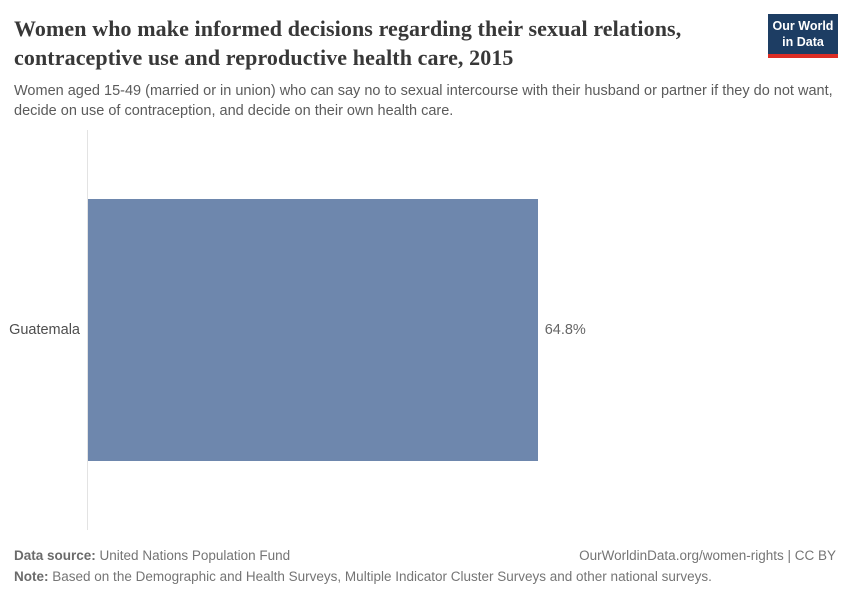 This screenshot has width=850, height=600. What do you see at coordinates (565, 330) in the screenshot?
I see `value-label: 64.8%` at bounding box center [565, 330].